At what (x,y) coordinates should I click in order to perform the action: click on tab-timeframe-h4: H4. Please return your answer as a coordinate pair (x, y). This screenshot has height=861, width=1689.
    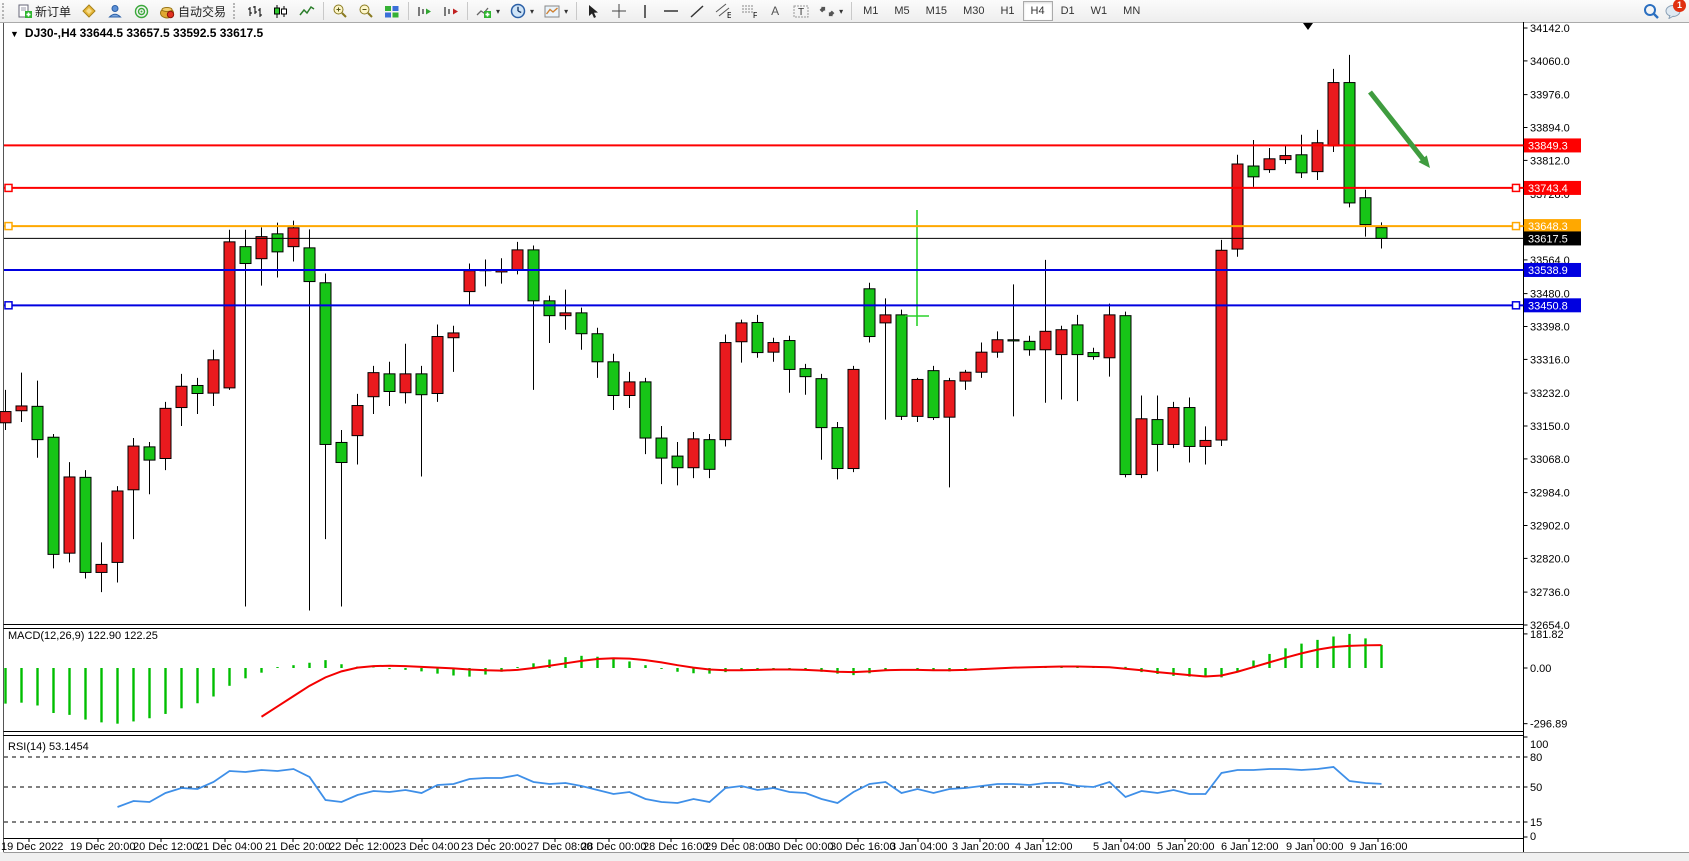
    Looking at the image, I should click on (1037, 11).